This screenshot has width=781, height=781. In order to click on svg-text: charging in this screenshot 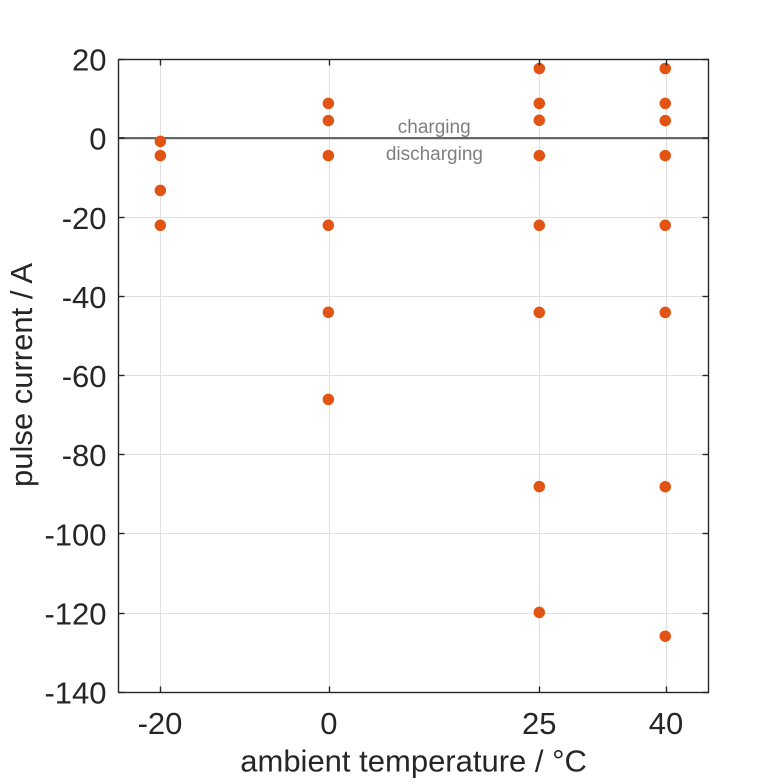, I will do `click(434, 127)`.